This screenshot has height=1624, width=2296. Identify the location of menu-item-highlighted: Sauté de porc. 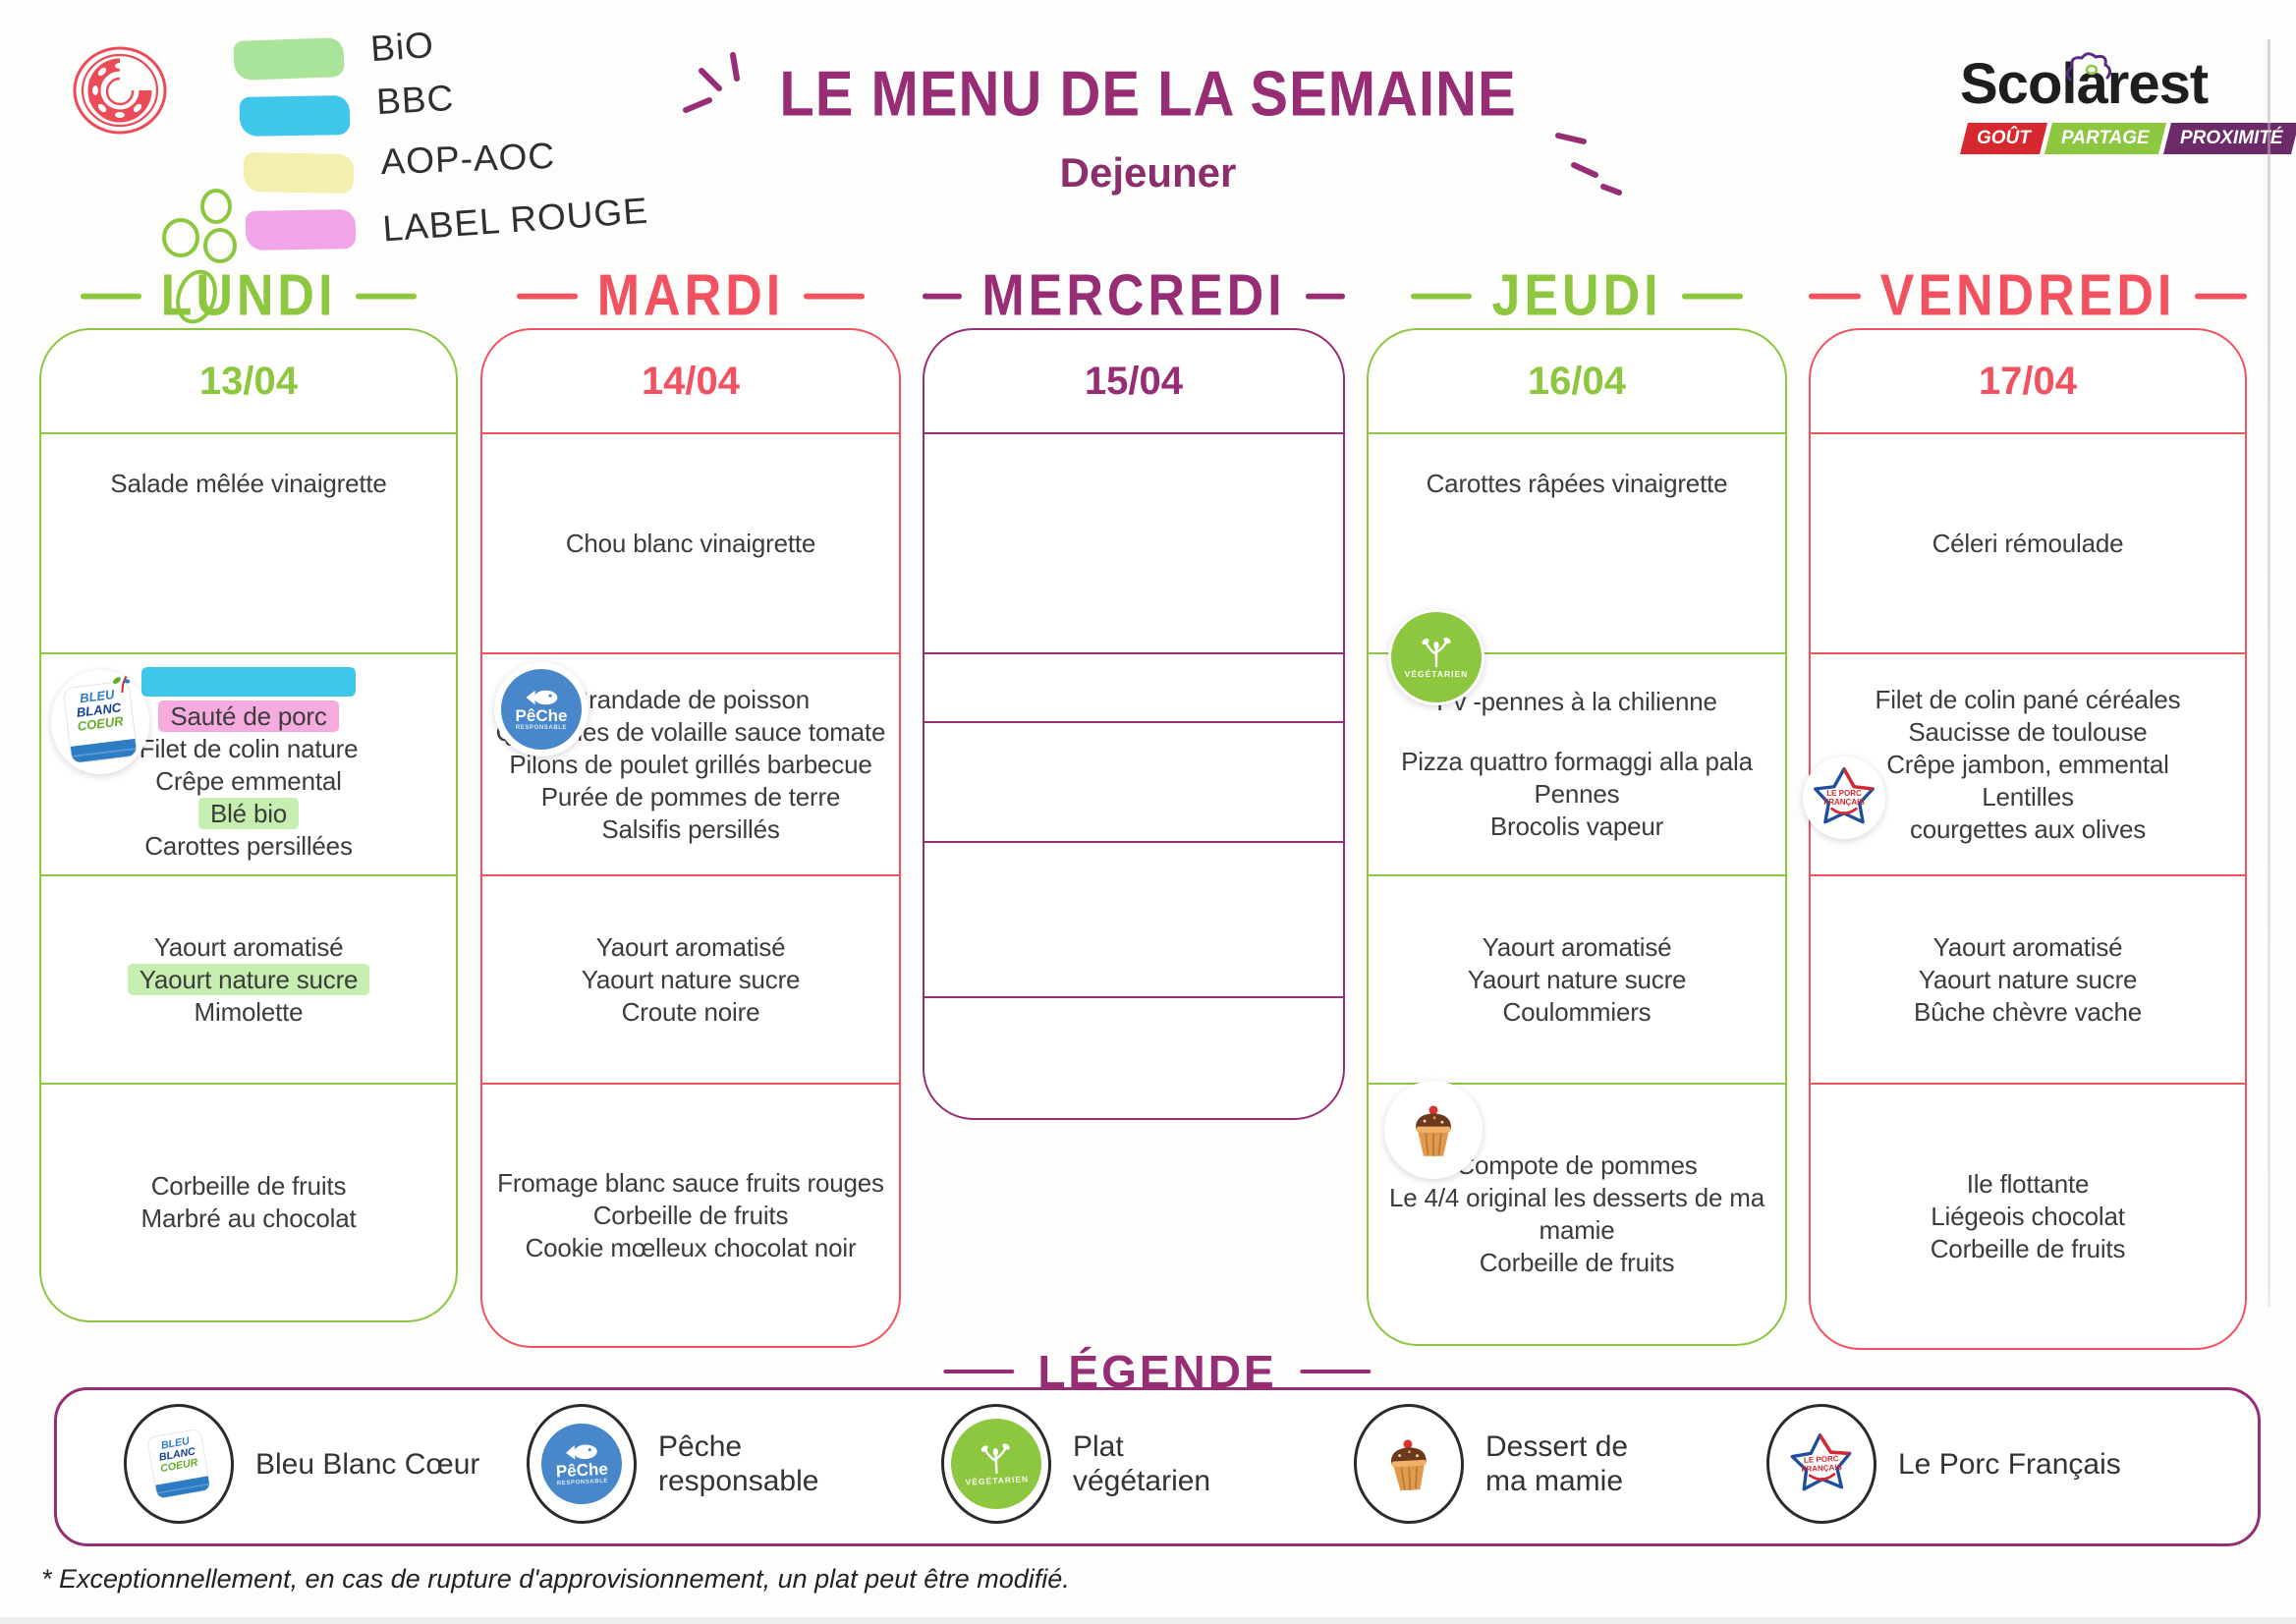
(248, 716).